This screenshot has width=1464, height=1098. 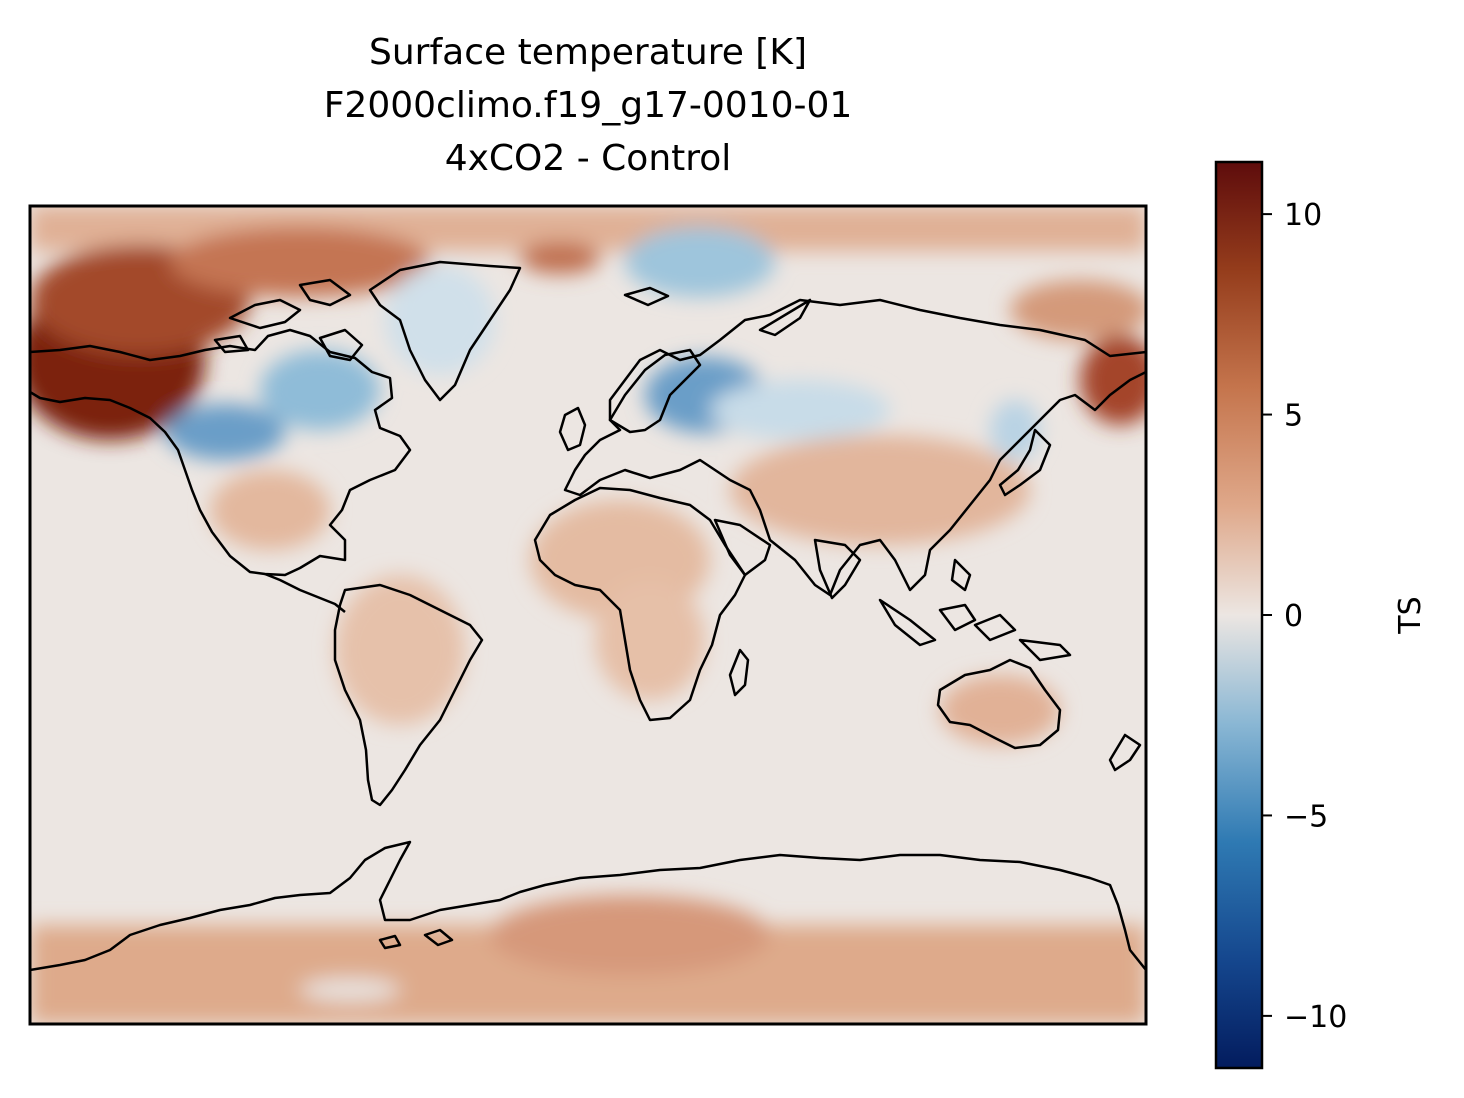 What do you see at coordinates (1025, 462) in the screenshot?
I see `coast-japan` at bounding box center [1025, 462].